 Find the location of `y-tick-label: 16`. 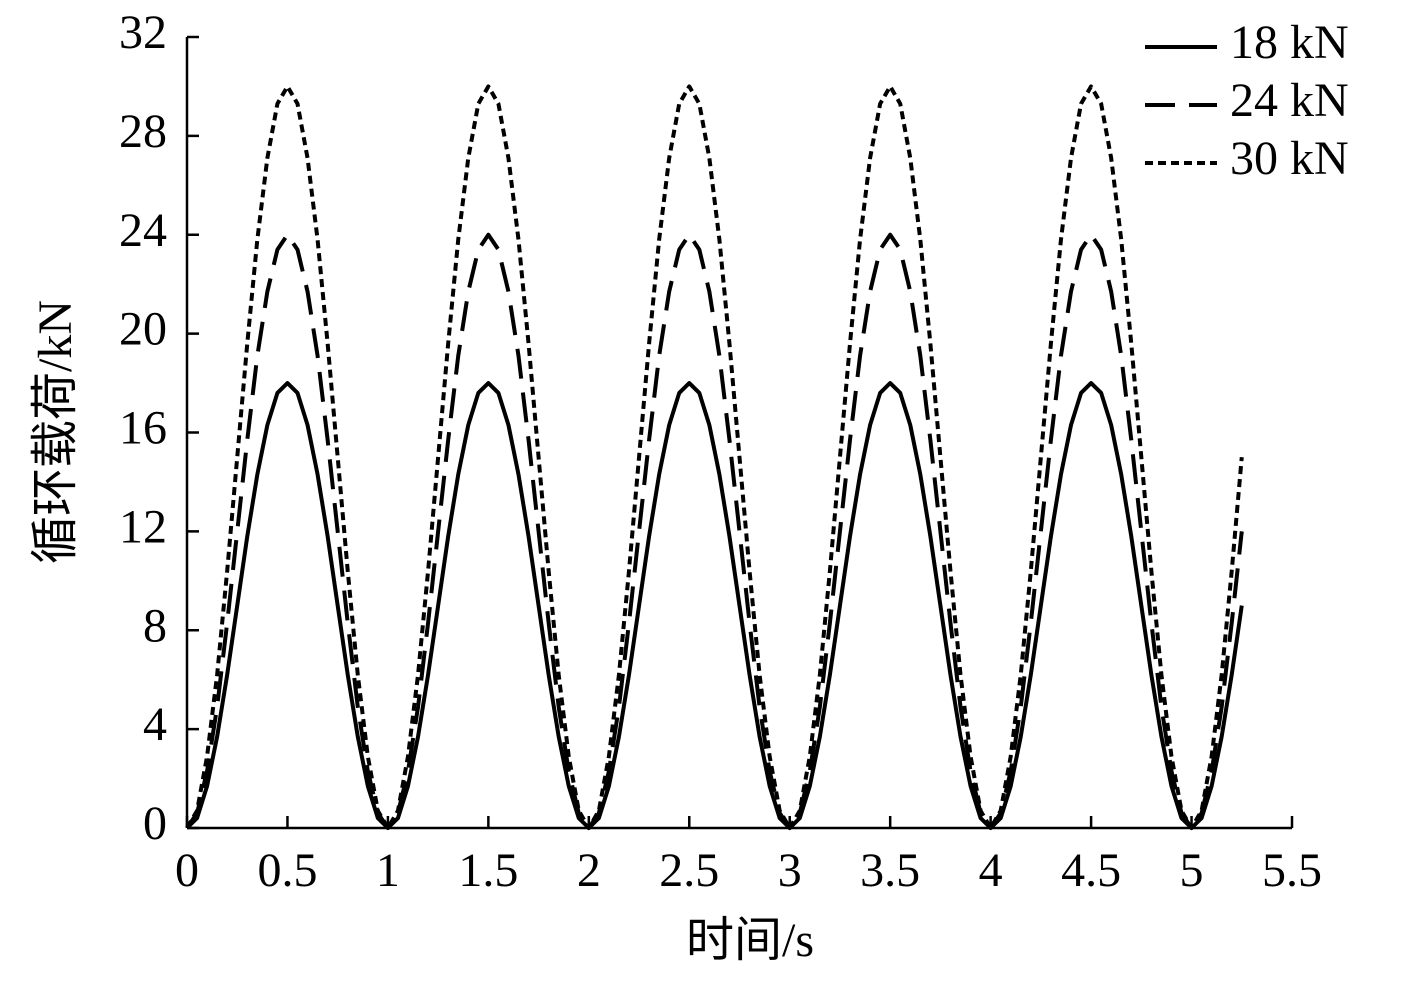

y-tick-label: 16 is located at coordinates (143, 428).